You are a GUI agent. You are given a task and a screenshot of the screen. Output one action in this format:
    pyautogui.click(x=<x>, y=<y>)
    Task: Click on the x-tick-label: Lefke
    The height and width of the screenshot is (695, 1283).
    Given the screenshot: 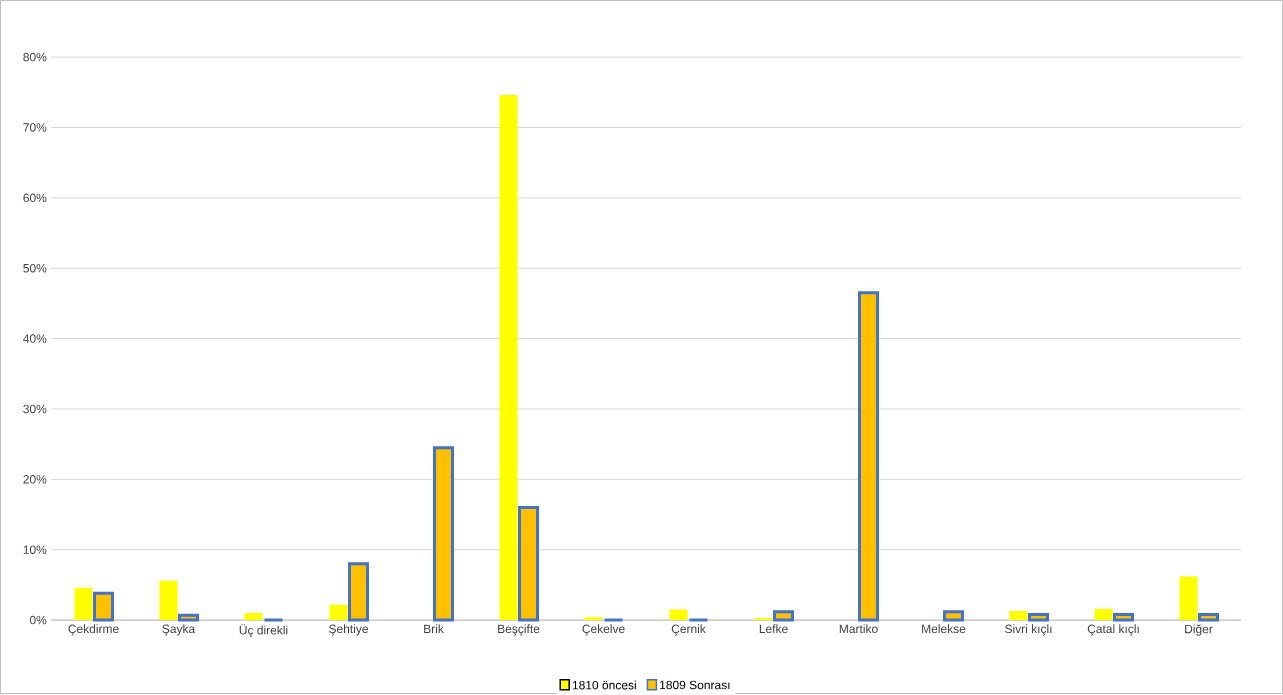 What is the action you would take?
    pyautogui.click(x=773, y=629)
    